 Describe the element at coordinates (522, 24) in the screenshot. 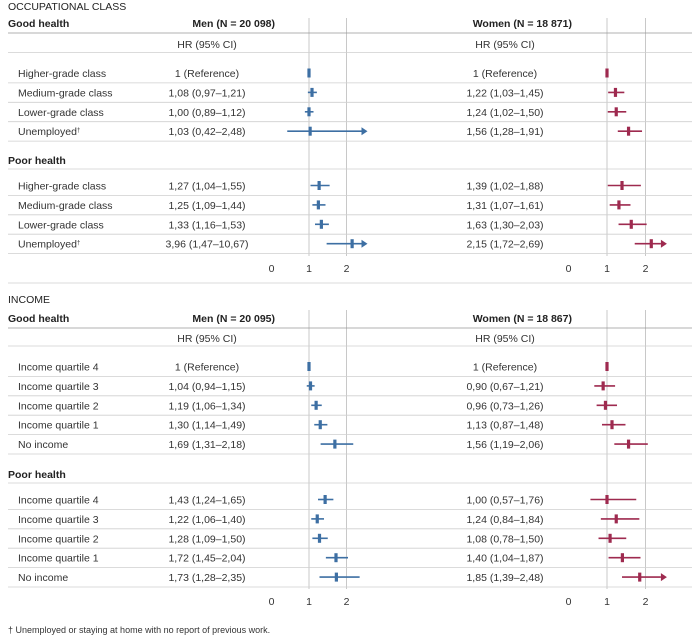

I see `women-header: Women (N = 18 871)` at that location.